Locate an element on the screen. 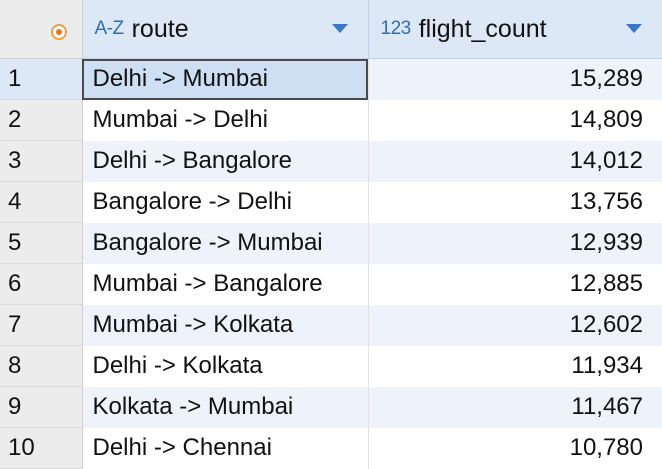 The width and height of the screenshot is (662, 469). table-row: 6 Mumbai -> Bangalore 12,885 is located at coordinates (331, 284).